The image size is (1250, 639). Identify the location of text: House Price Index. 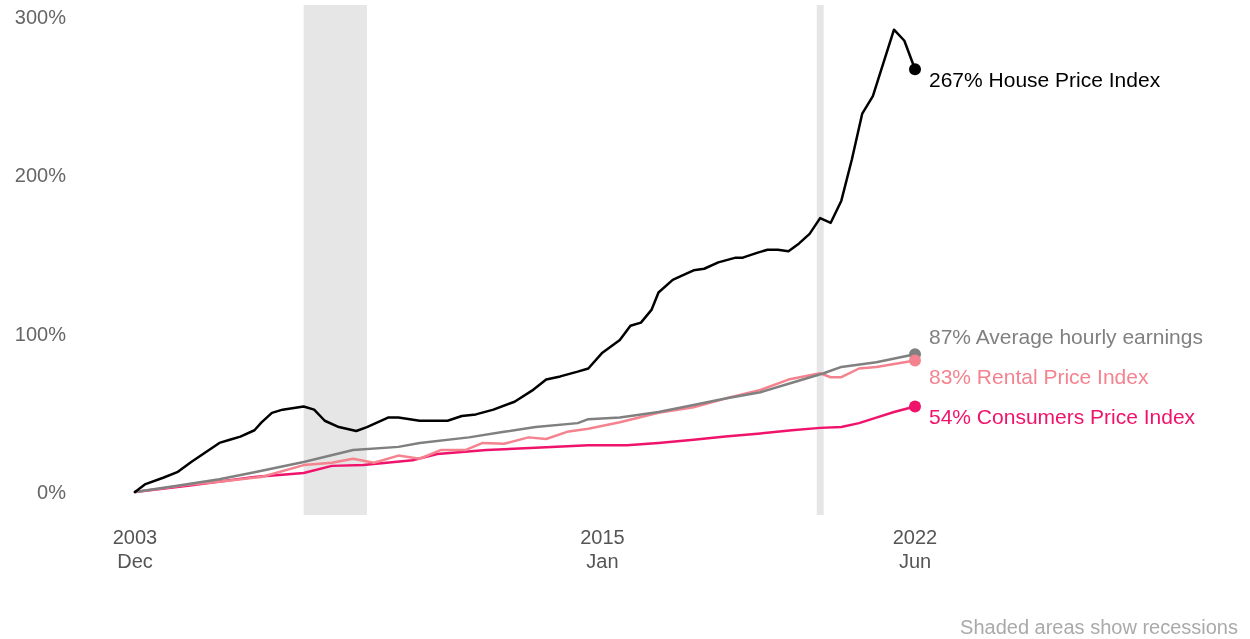
(1071, 79).